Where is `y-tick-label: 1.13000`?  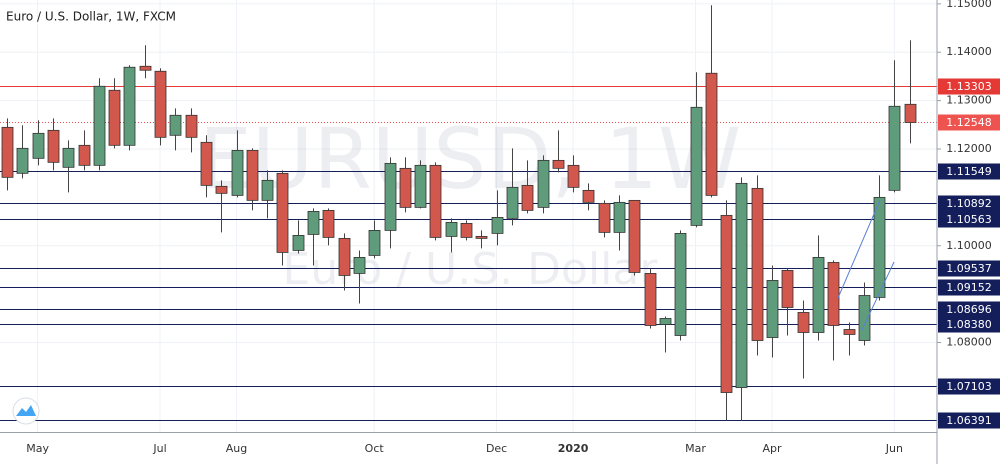
y-tick-label: 1.13000 is located at coordinates (969, 100).